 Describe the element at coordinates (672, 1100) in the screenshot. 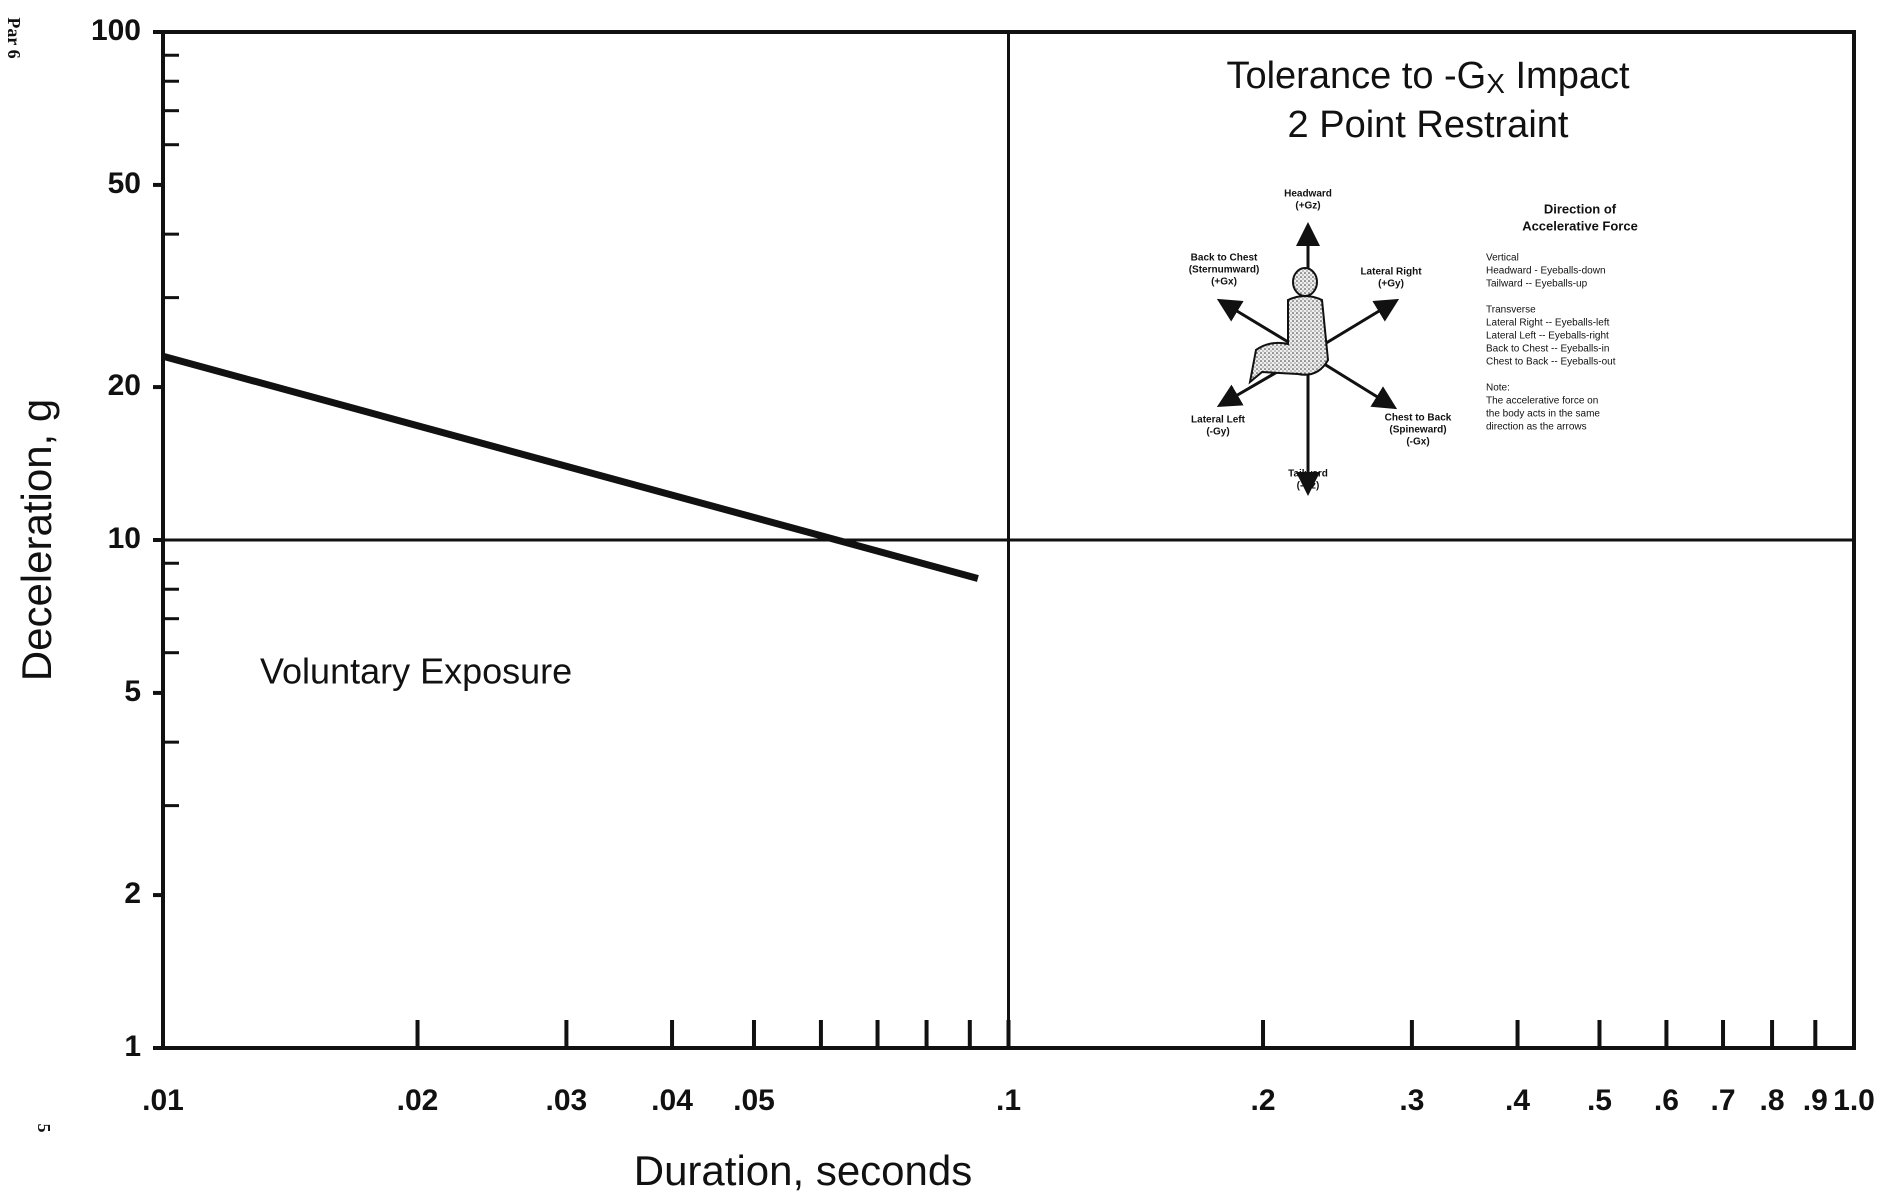

I see `x-tick-label: .04` at that location.